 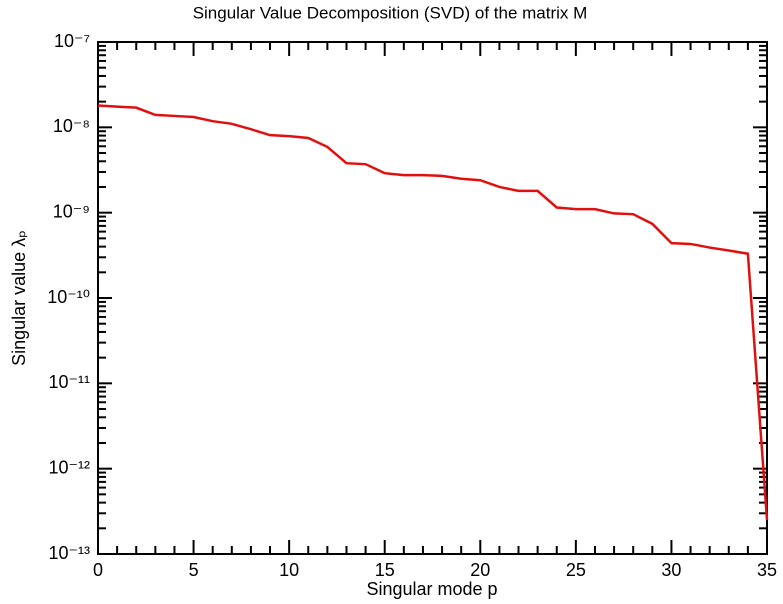 I want to click on y-tick-label: 10⁻¹³, so click(x=69, y=553).